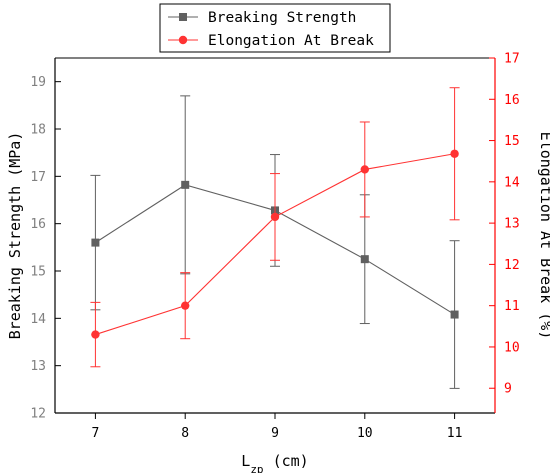 The height and width of the screenshot is (473, 550). I want to click on legend-marker-circle, so click(183, 40).